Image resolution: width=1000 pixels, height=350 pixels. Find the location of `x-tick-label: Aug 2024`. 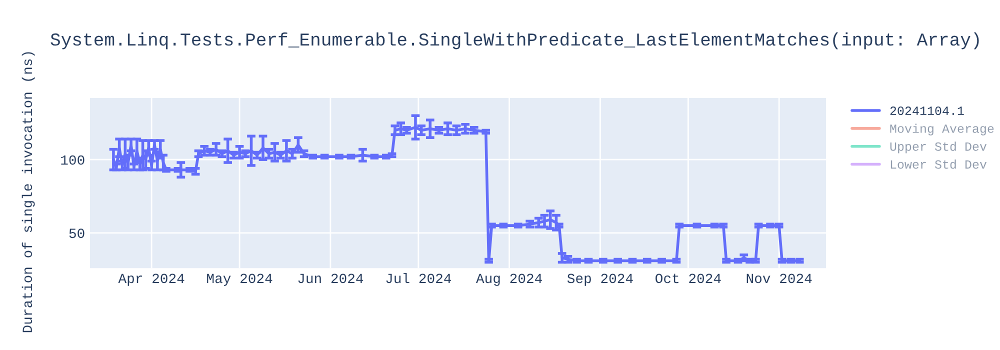

x-tick-label: Aug 2024 is located at coordinates (509, 280).